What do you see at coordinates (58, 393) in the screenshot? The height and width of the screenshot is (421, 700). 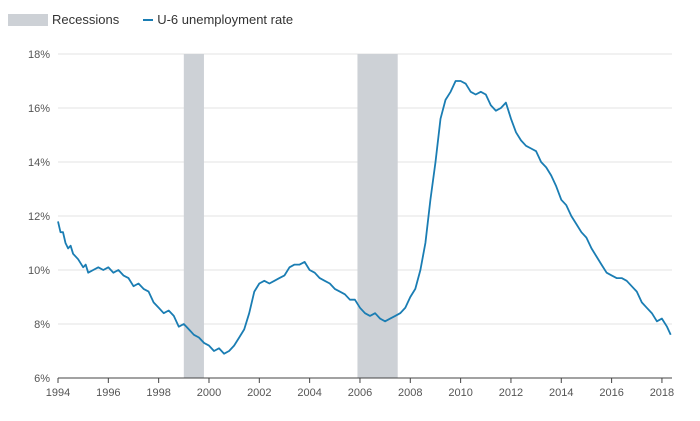 I see `x-tick-label-1994: 1994` at bounding box center [58, 393].